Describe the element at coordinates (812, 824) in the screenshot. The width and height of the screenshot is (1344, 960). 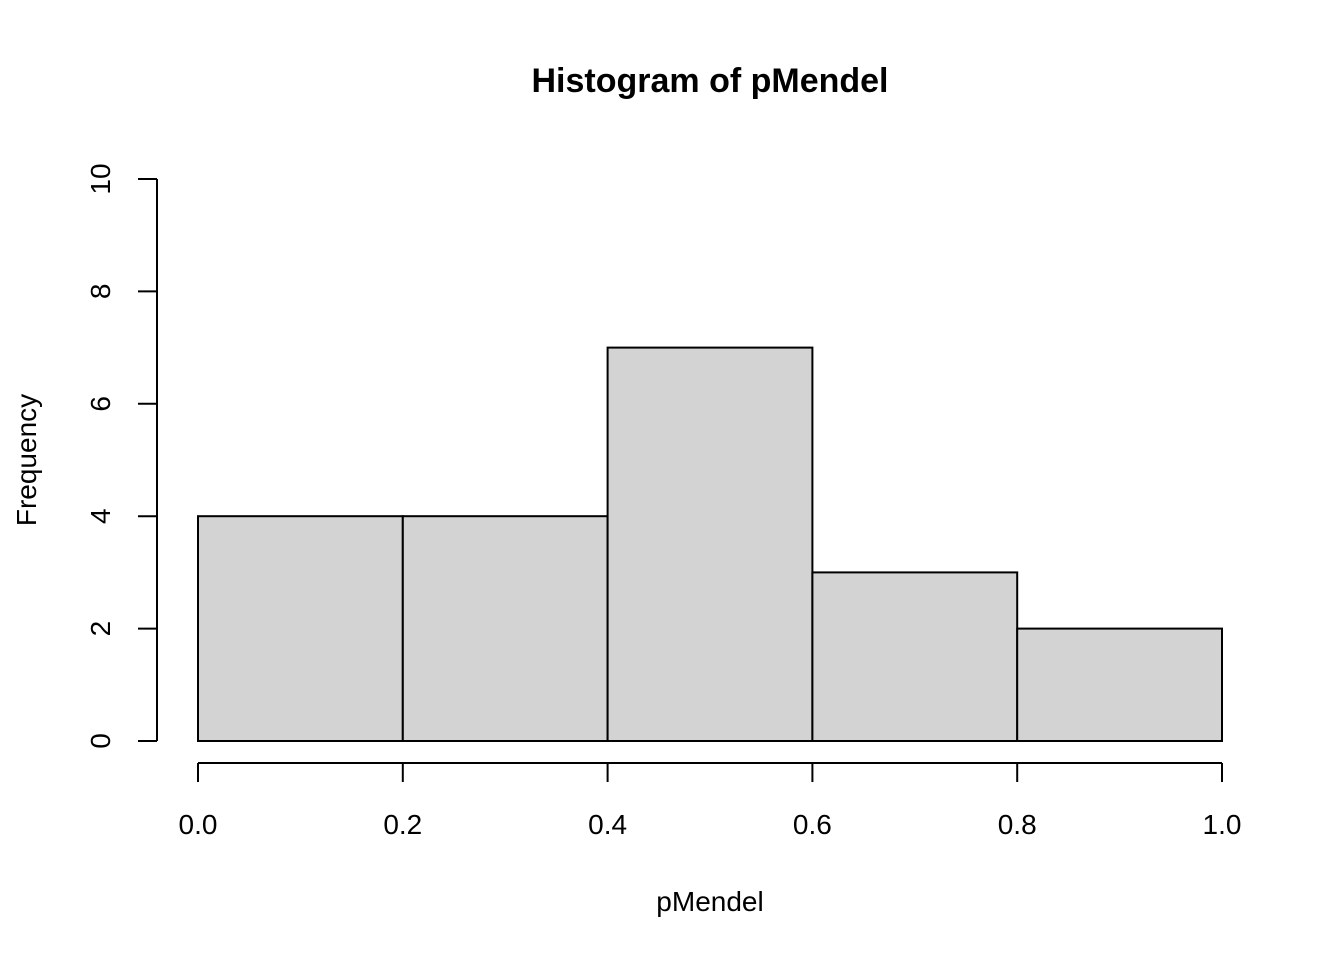
I see `x-tick-label-3: 0.6` at that location.